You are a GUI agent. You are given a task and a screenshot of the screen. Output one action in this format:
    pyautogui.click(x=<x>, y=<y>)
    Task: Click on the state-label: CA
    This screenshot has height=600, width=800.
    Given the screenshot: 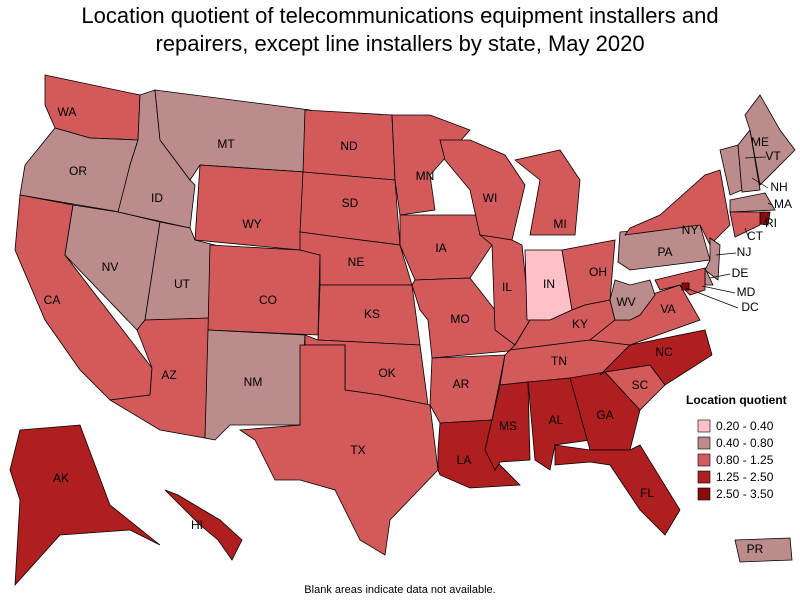 What is the action you would take?
    pyautogui.click(x=52, y=300)
    